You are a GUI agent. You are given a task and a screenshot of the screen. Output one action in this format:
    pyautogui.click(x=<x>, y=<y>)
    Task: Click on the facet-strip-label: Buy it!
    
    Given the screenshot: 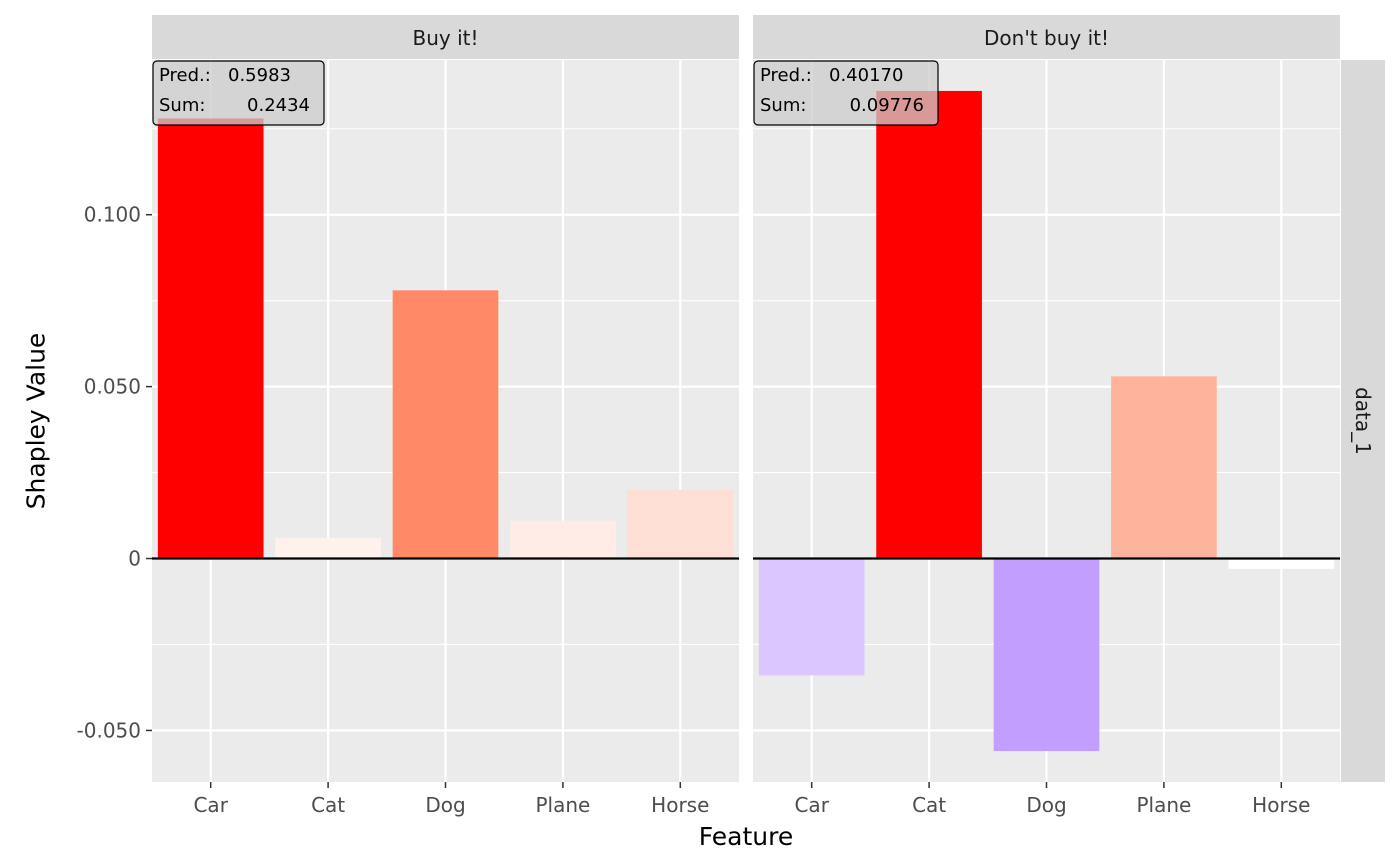 What is the action you would take?
    pyautogui.click(x=445, y=38)
    